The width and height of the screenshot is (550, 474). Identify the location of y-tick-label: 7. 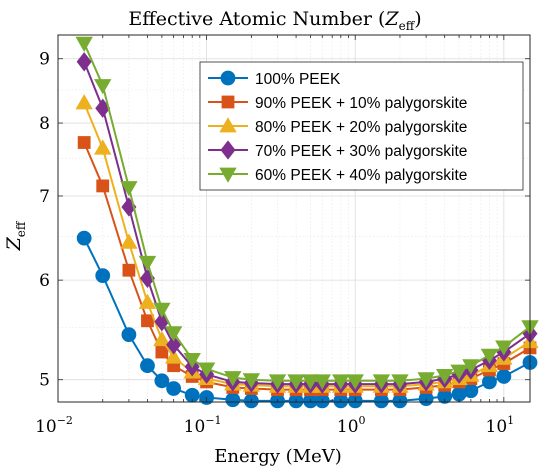
(44, 197).